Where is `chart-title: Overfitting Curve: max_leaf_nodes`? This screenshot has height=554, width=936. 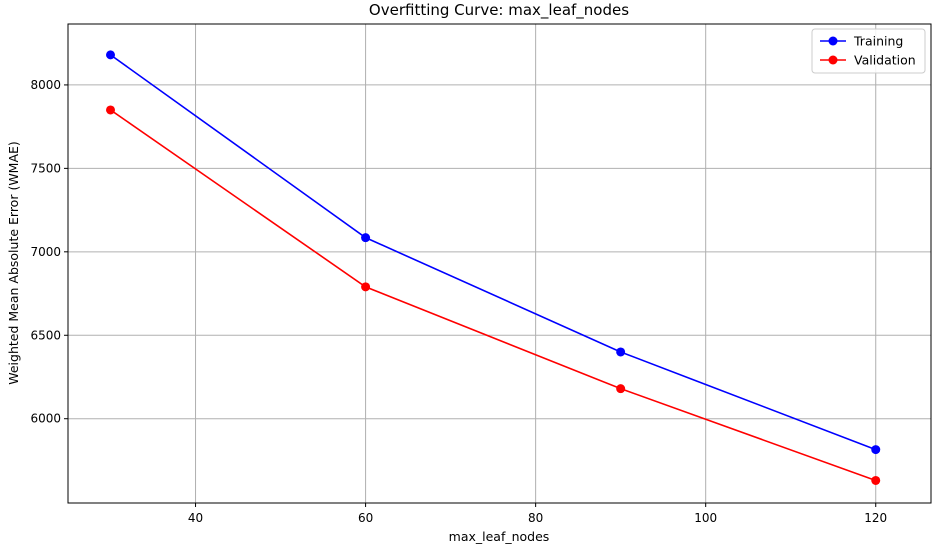 chart-title: Overfitting Curve: max_leaf_nodes is located at coordinates (499, 10).